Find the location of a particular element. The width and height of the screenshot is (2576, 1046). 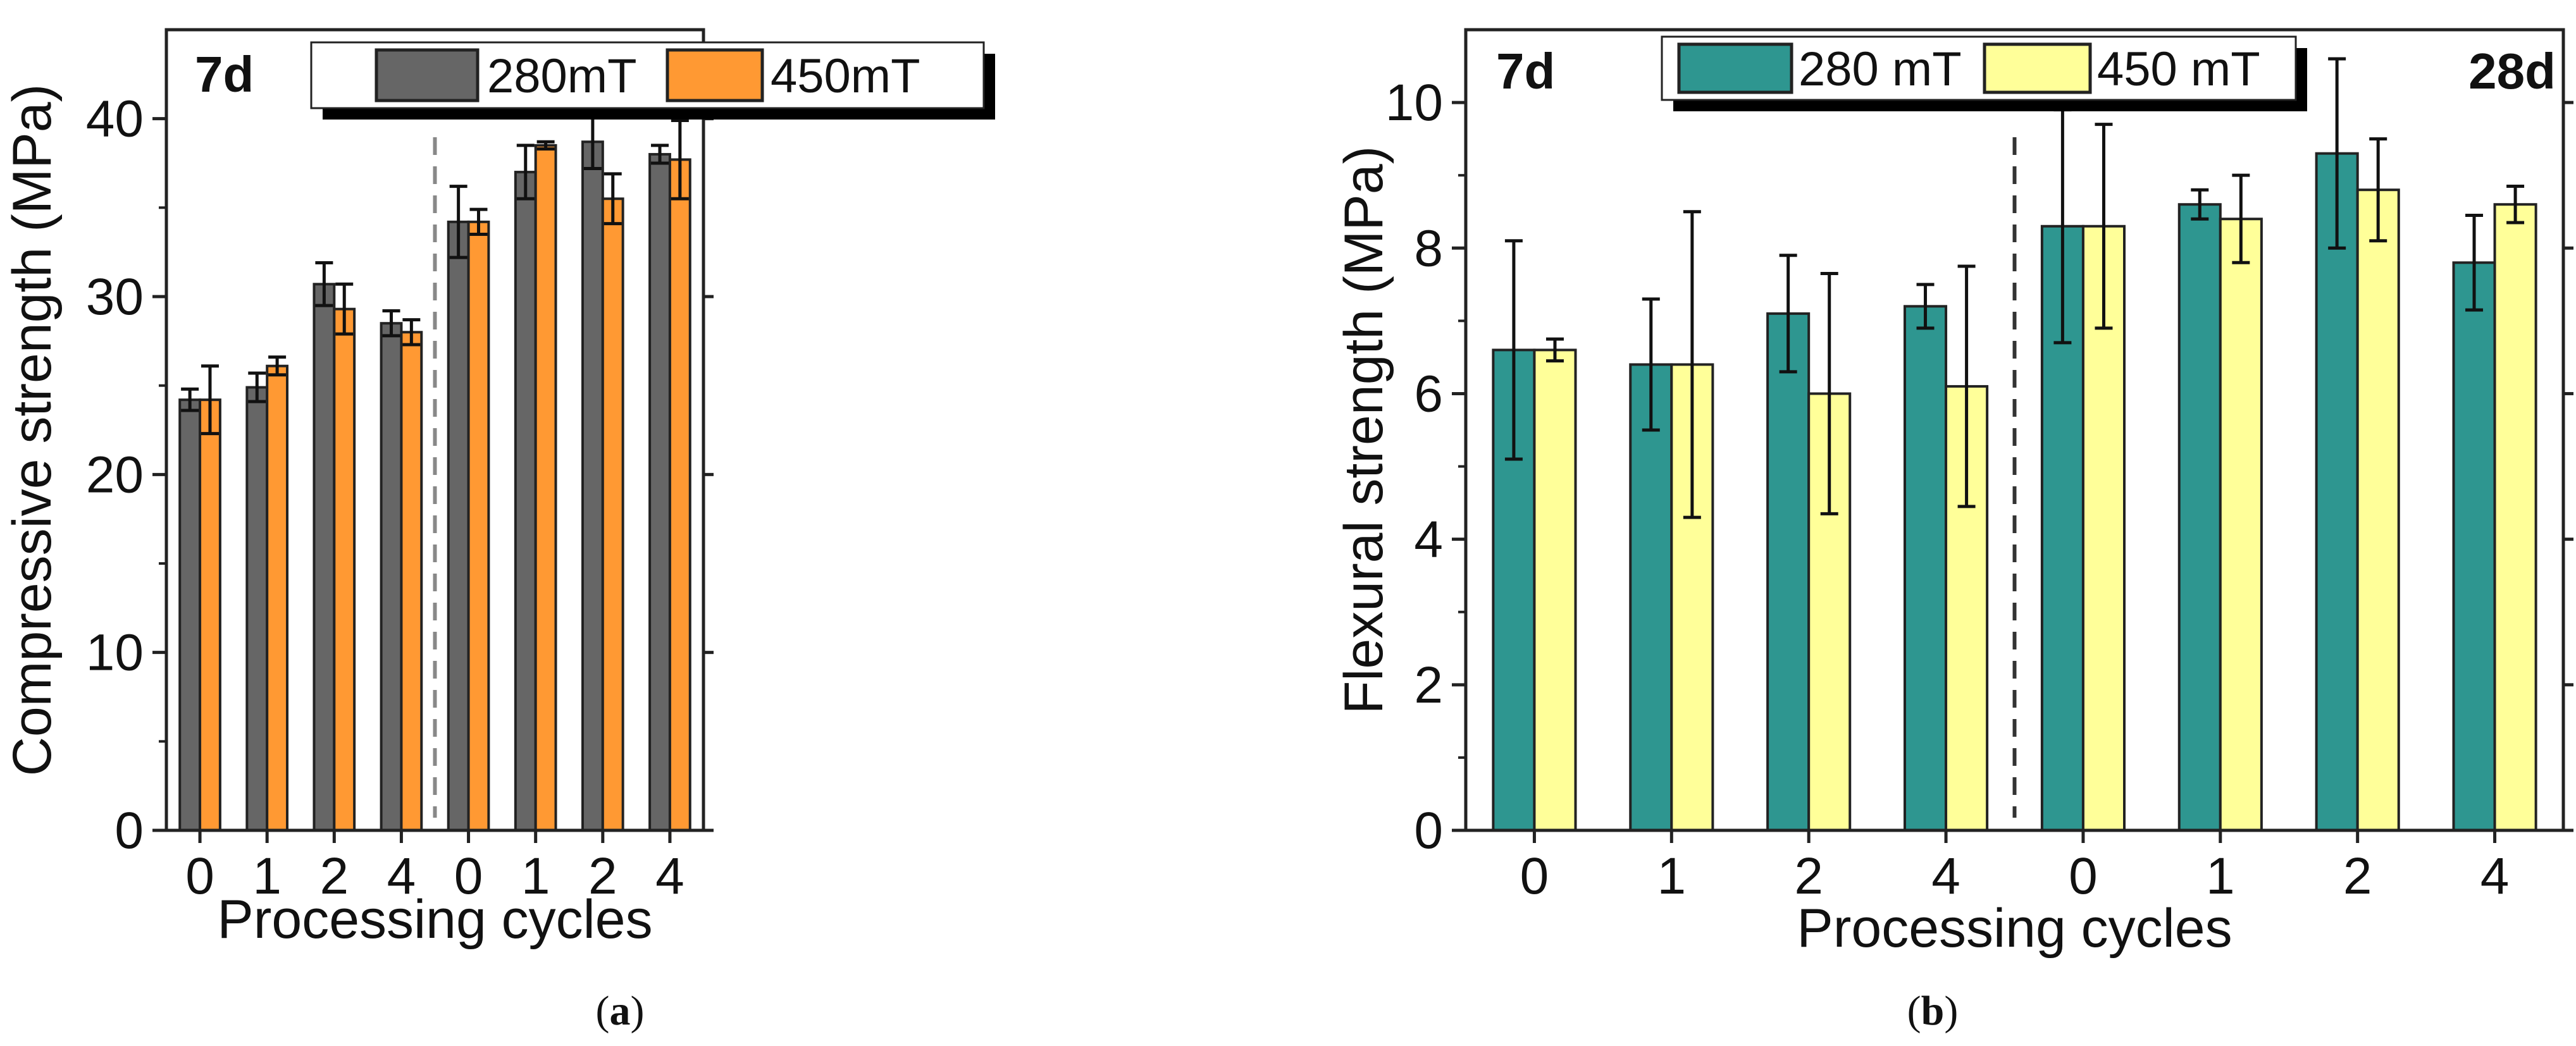

legend-label: 450mT is located at coordinates (845, 76).